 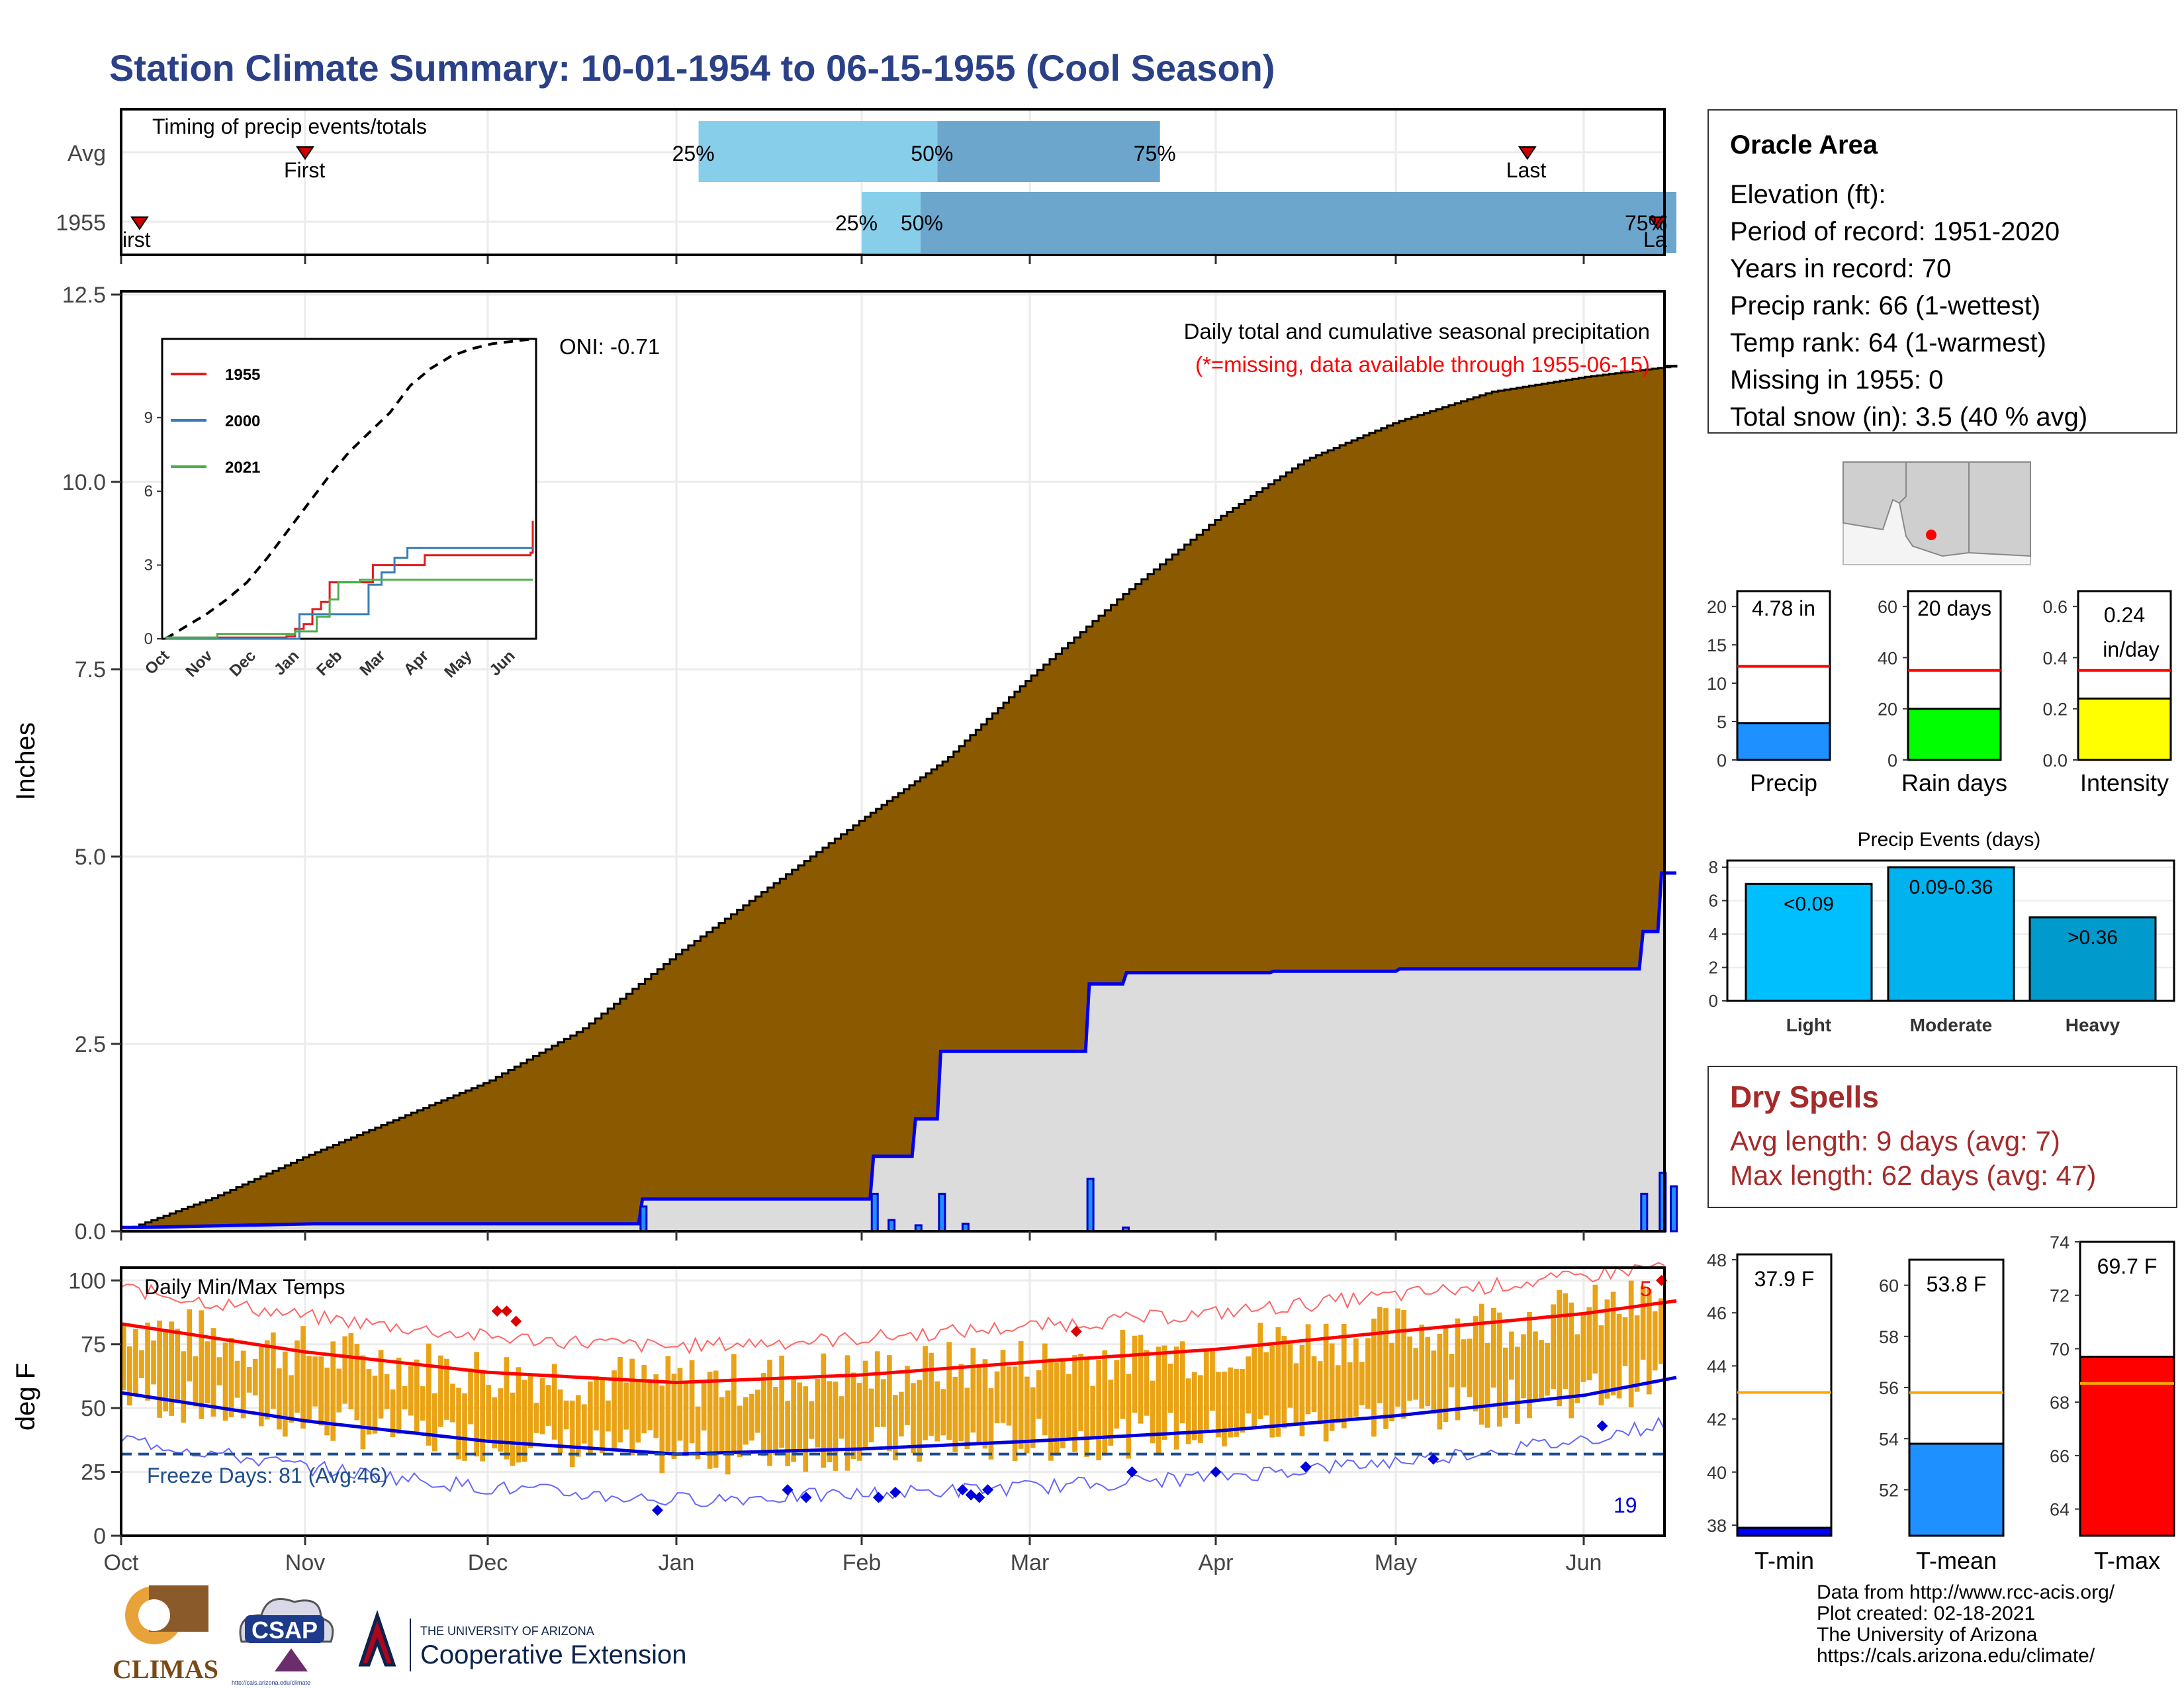 I want to click on events-tick: 0, so click(x=1713, y=1001).